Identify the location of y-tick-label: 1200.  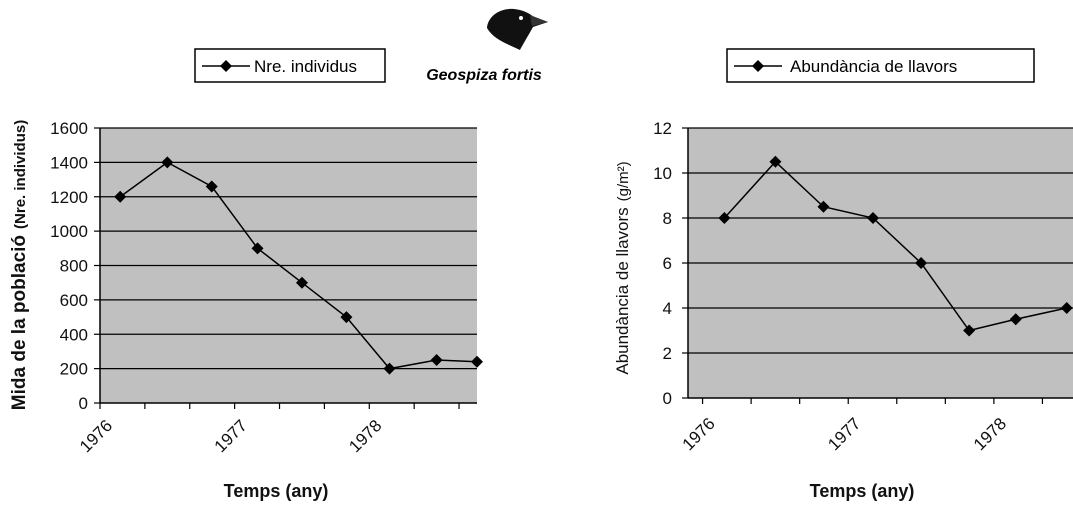
(69, 197).